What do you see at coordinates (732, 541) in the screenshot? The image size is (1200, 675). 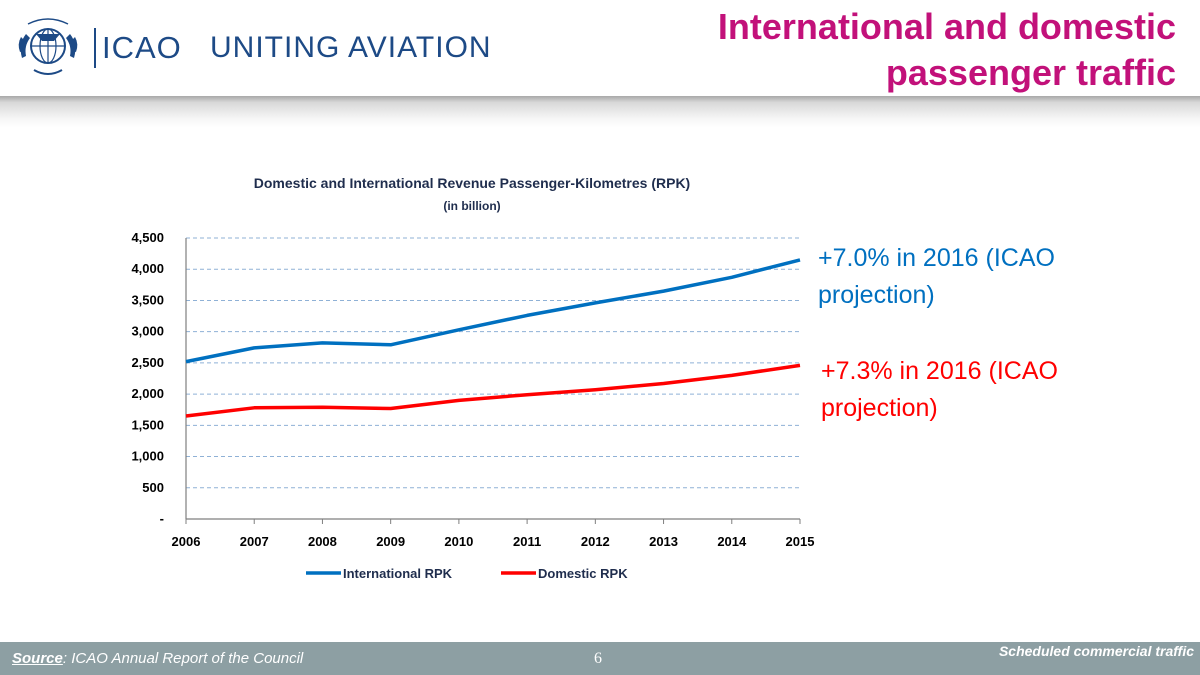 I see `x-tick-label: 2014` at bounding box center [732, 541].